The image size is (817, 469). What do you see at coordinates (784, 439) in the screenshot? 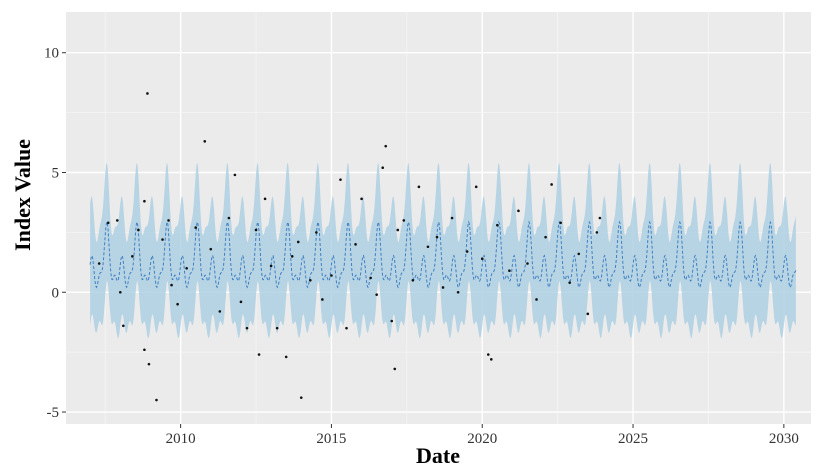
I see `x-tick-label: 2030` at bounding box center [784, 439].